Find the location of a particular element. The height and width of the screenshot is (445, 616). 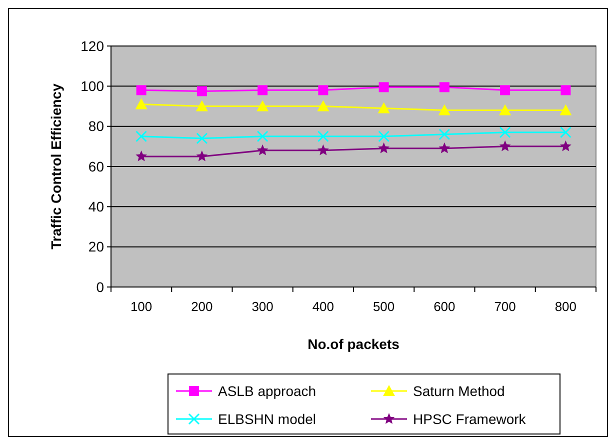

legend-label: Saturn Method is located at coordinates (459, 390).